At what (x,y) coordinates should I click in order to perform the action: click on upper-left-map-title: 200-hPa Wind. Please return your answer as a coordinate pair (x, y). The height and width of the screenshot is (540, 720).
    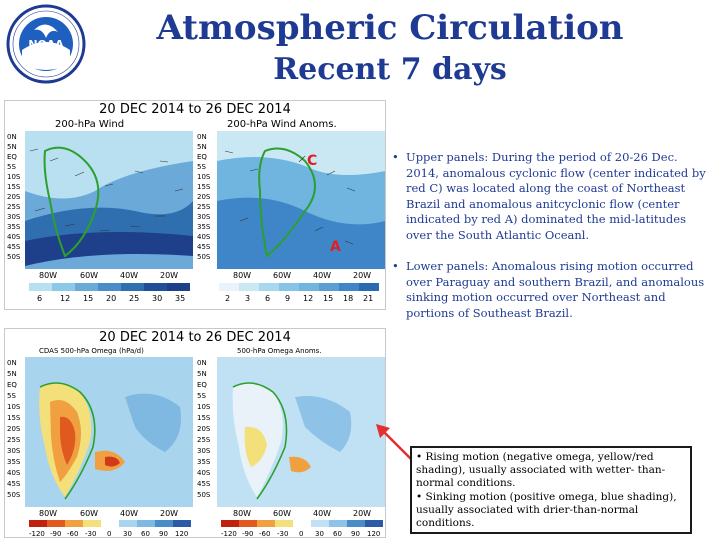
    Looking at the image, I should click on (90, 124).